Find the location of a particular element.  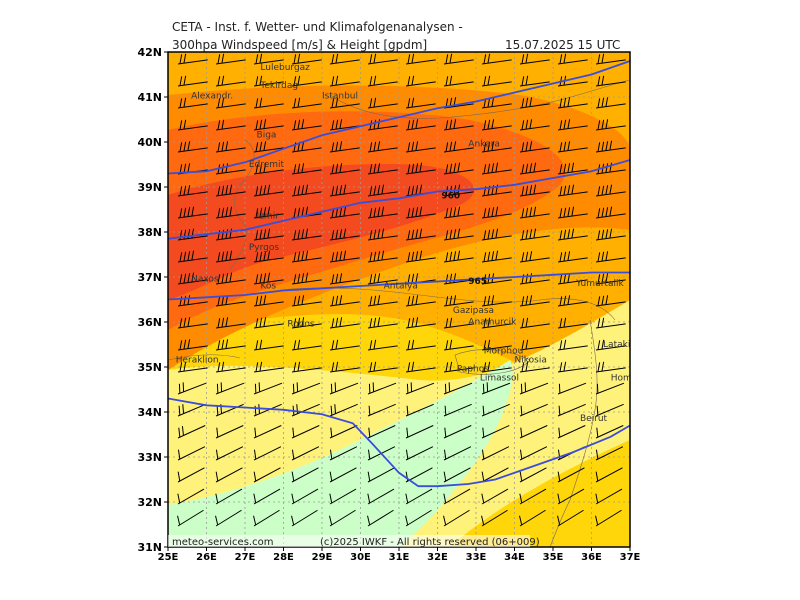

city-label: Alexandr. is located at coordinates (212, 96).